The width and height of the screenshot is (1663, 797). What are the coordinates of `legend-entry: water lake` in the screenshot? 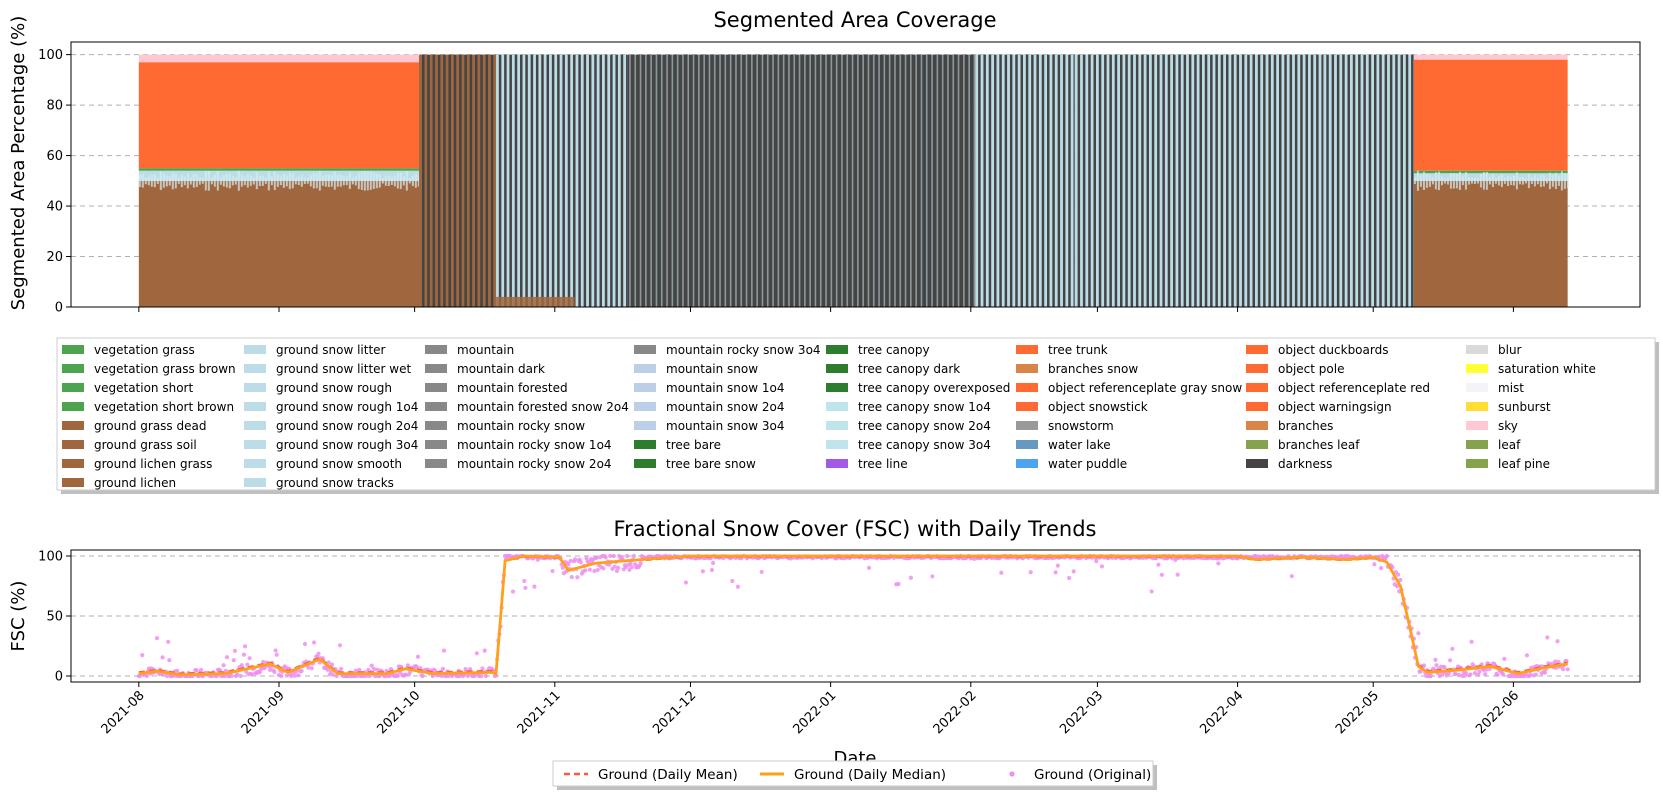 It's located at (1063, 445).